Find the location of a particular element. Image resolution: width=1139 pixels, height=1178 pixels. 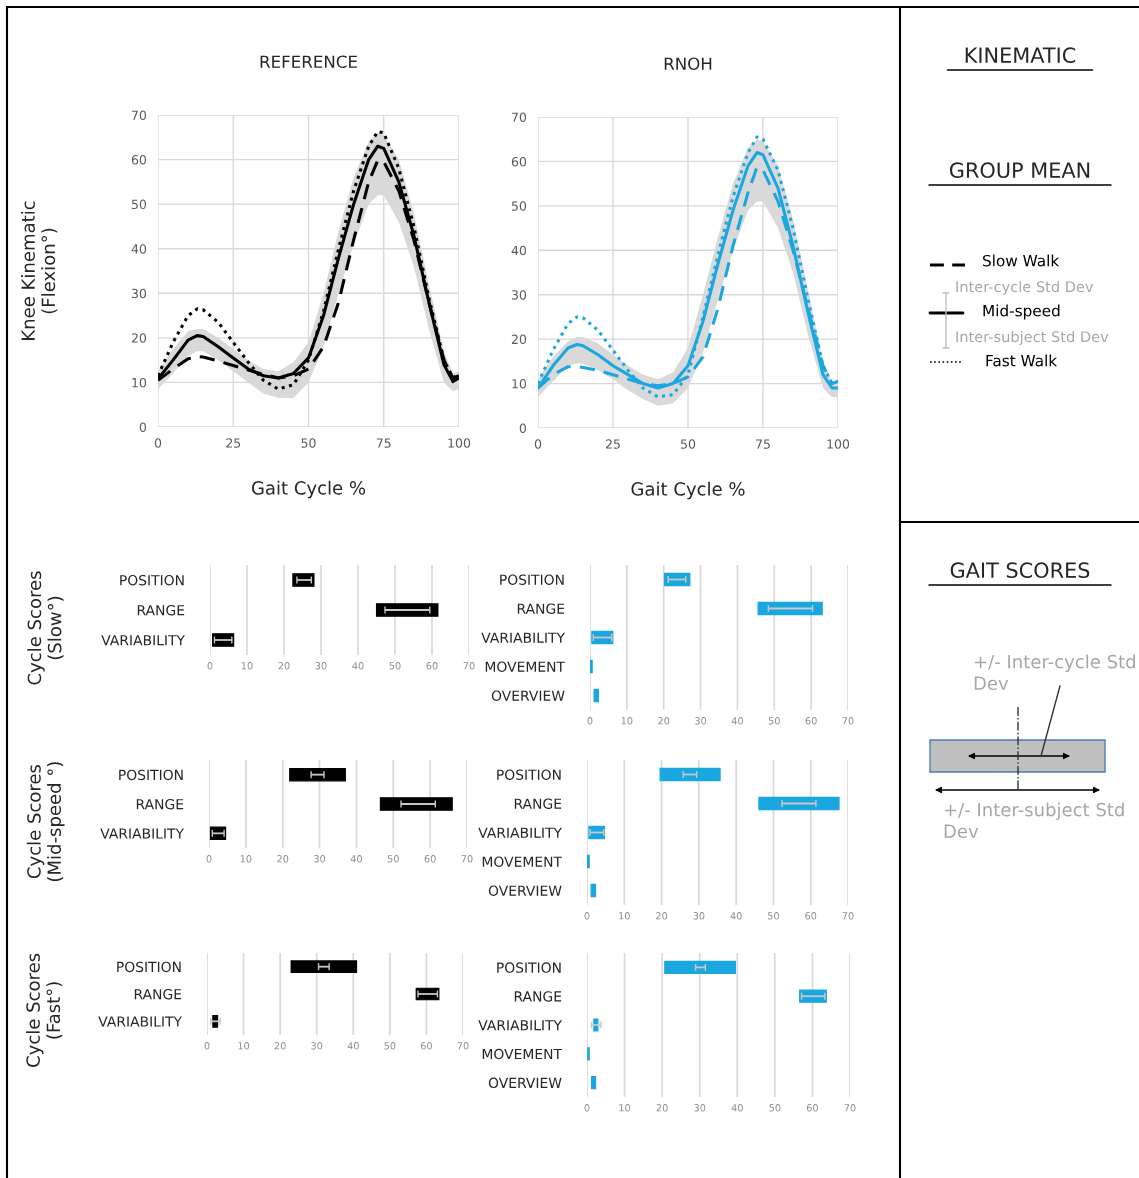

x-axis-title: Gait Cycle % is located at coordinates (308, 489).